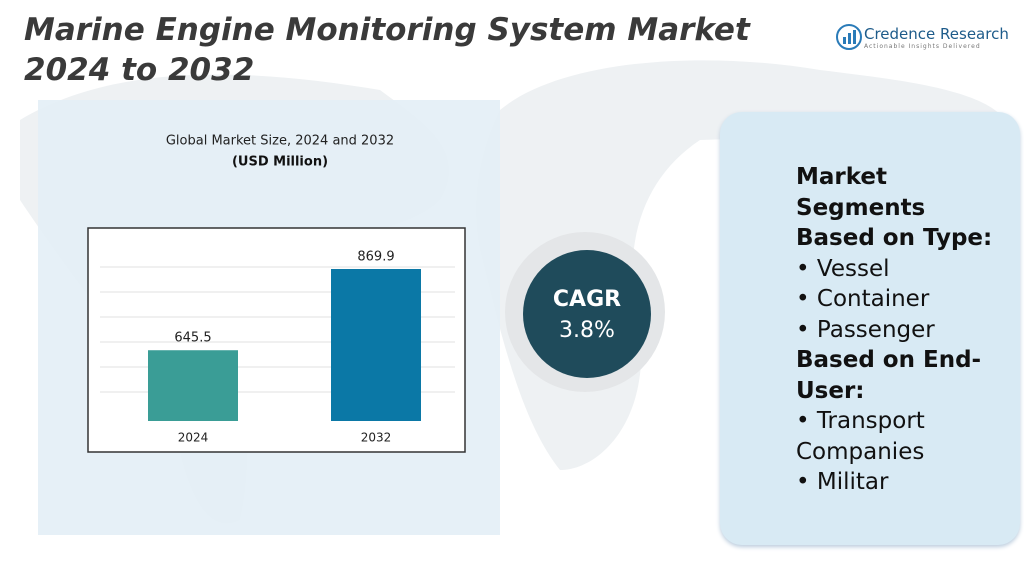  I want to click on x-tick-label: 2024, so click(193, 438).